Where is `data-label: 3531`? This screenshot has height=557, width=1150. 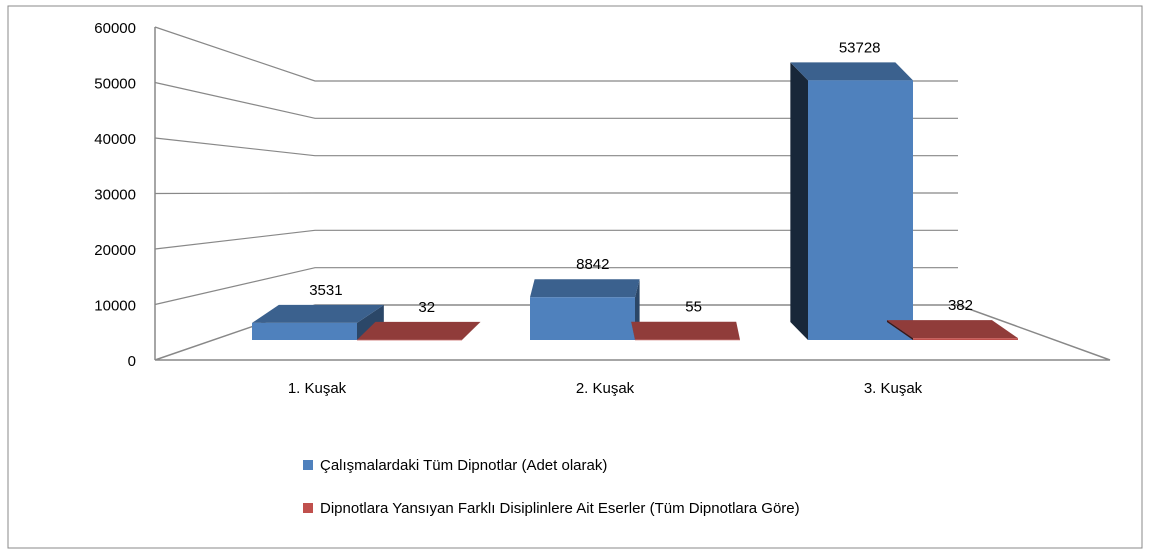 data-label: 3531 is located at coordinates (325, 290).